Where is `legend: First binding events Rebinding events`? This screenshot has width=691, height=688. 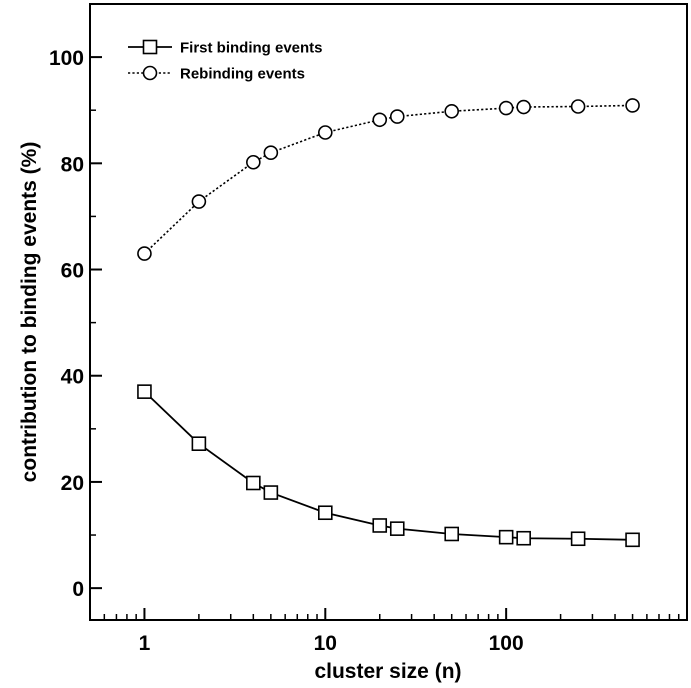 legend: First binding events Rebinding events is located at coordinates (225, 61).